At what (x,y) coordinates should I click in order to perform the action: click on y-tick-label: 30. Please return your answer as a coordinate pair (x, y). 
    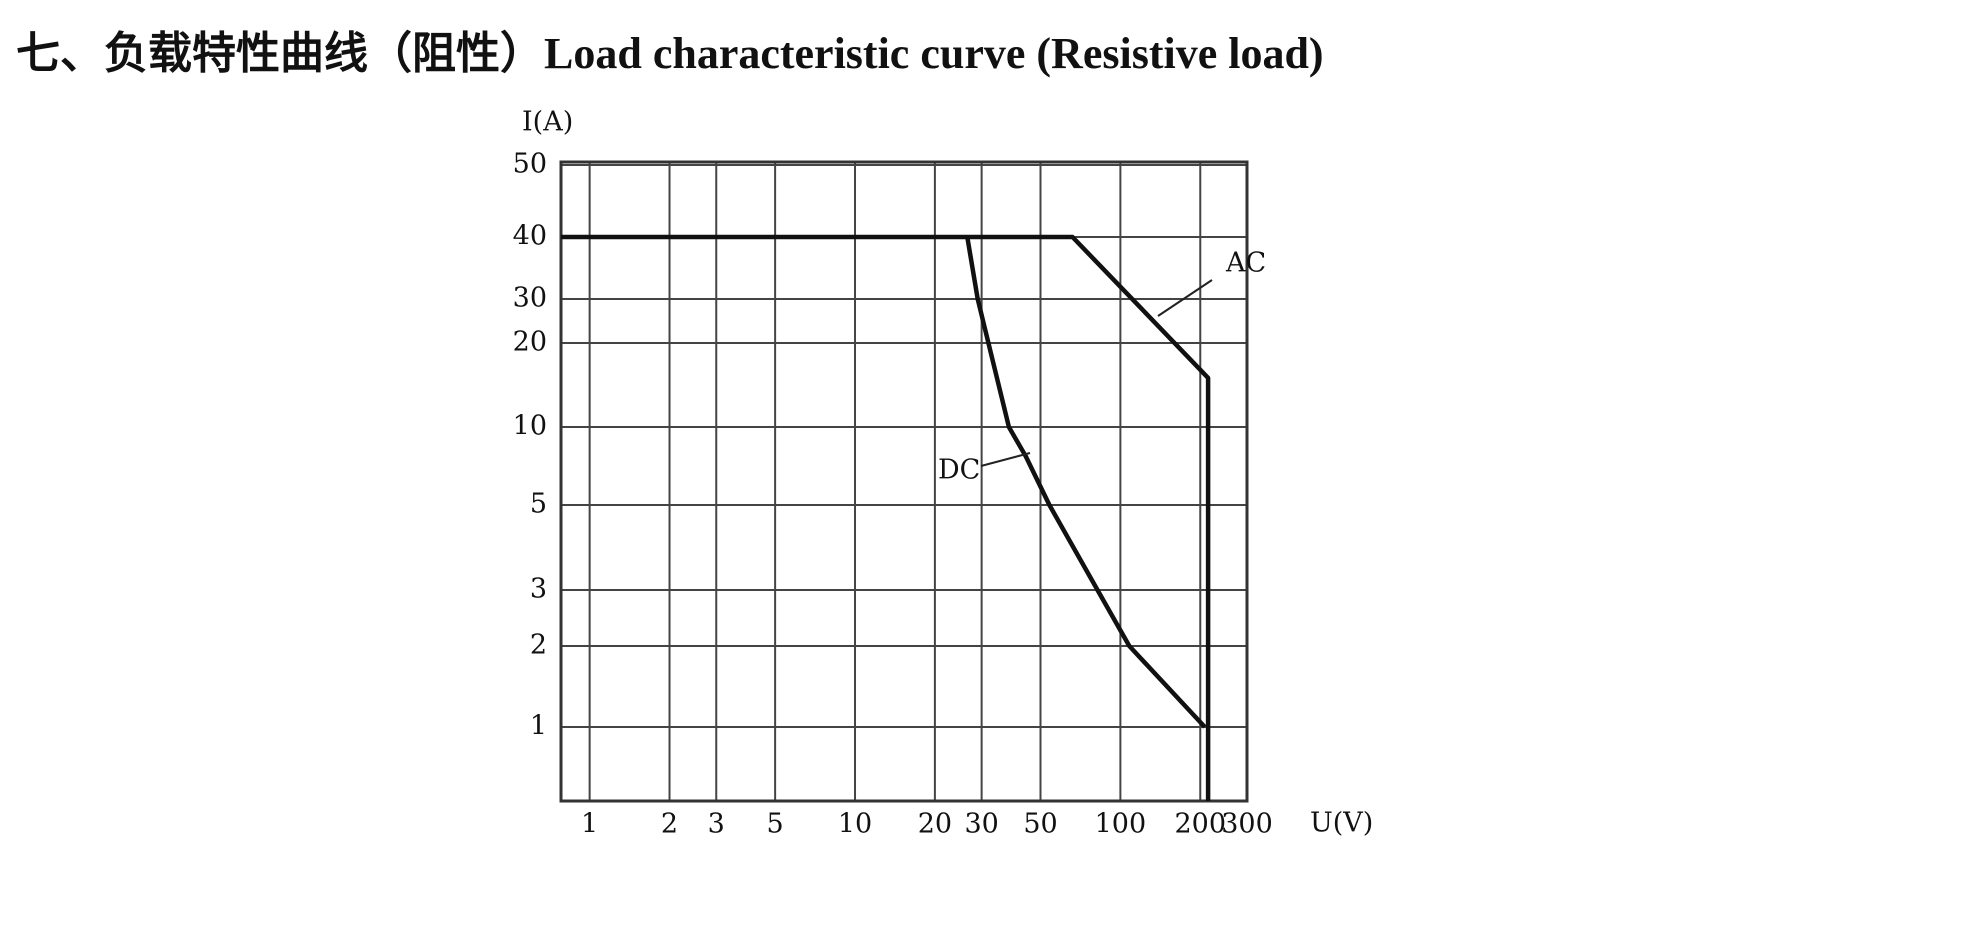
    Looking at the image, I should click on (530, 298).